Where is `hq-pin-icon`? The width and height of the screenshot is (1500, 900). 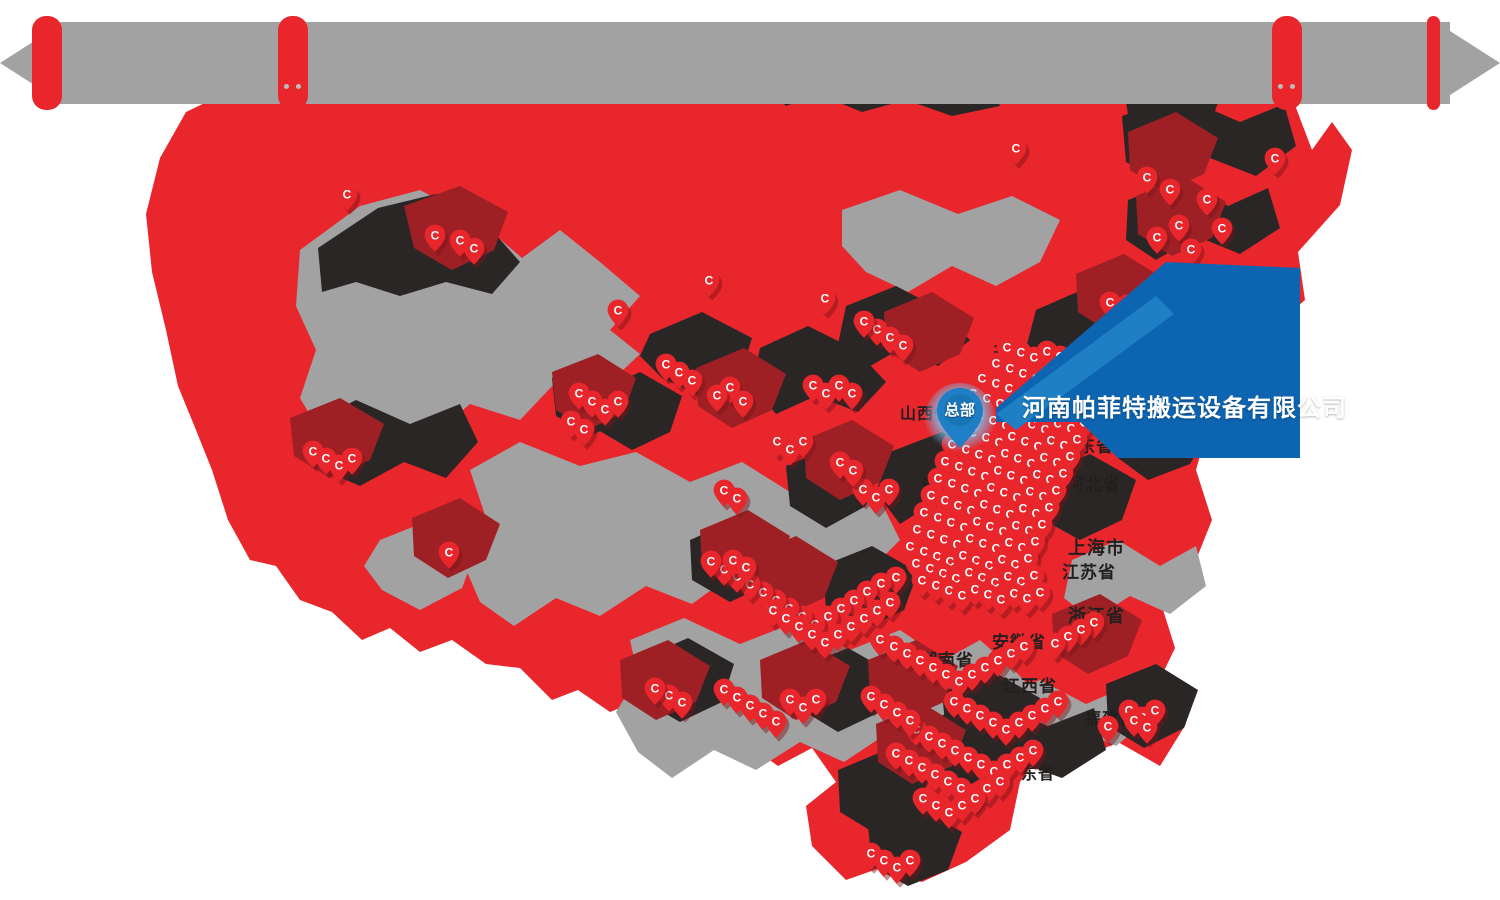 hq-pin-icon is located at coordinates (960, 418).